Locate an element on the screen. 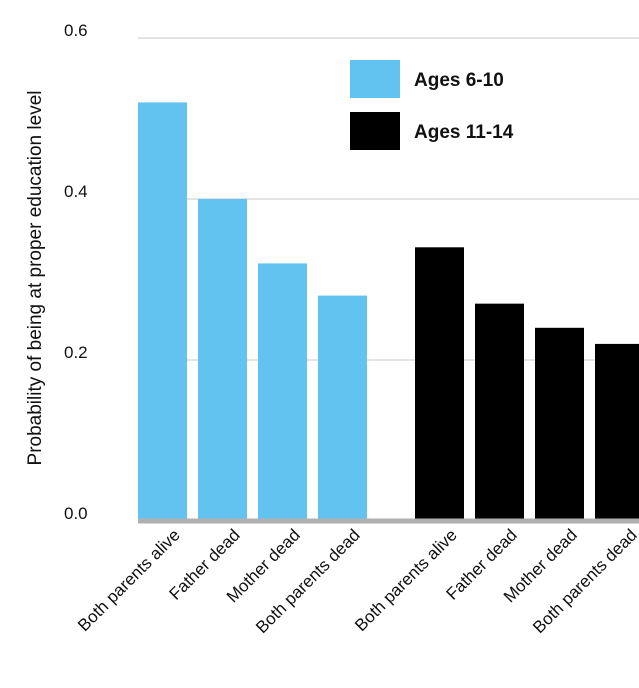  legend-label-ages-6-10: Ages 6-10 is located at coordinates (459, 80).